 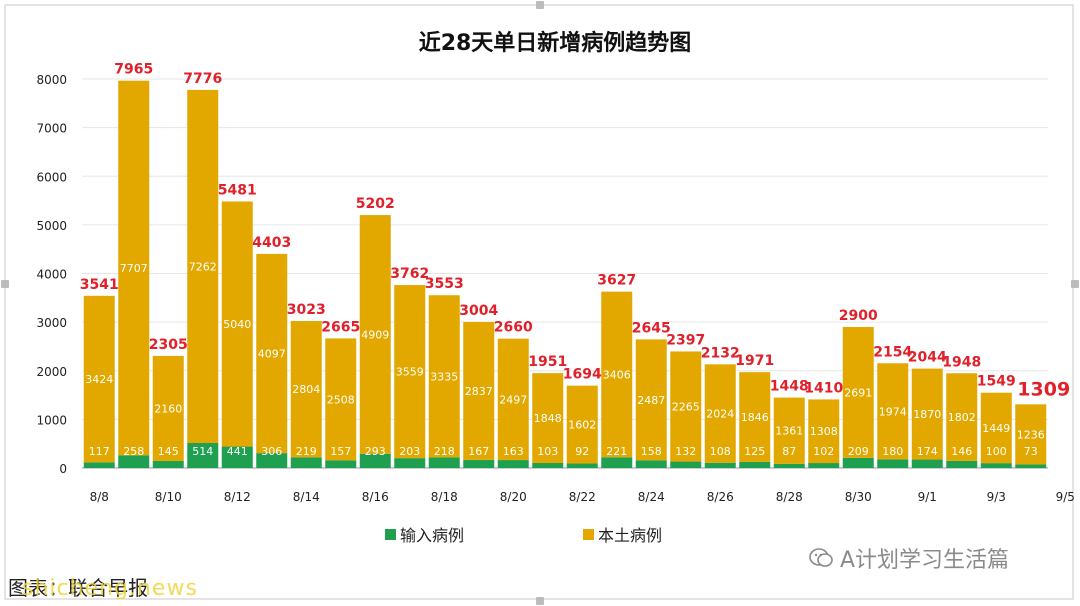 What do you see at coordinates (824, 431) in the screenshot?
I see `data-label-local: 1308` at bounding box center [824, 431].